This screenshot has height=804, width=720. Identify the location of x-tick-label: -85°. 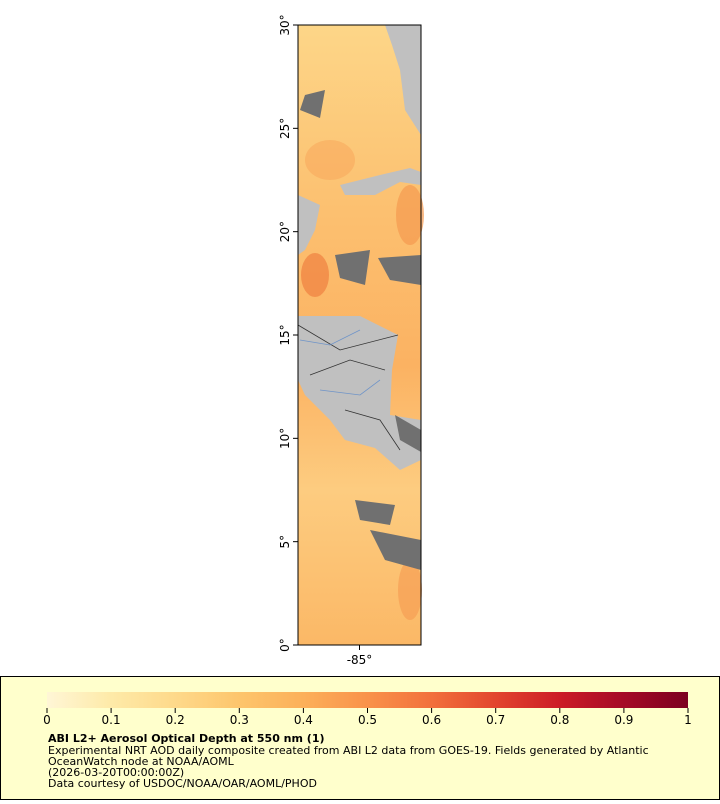
(360, 660).